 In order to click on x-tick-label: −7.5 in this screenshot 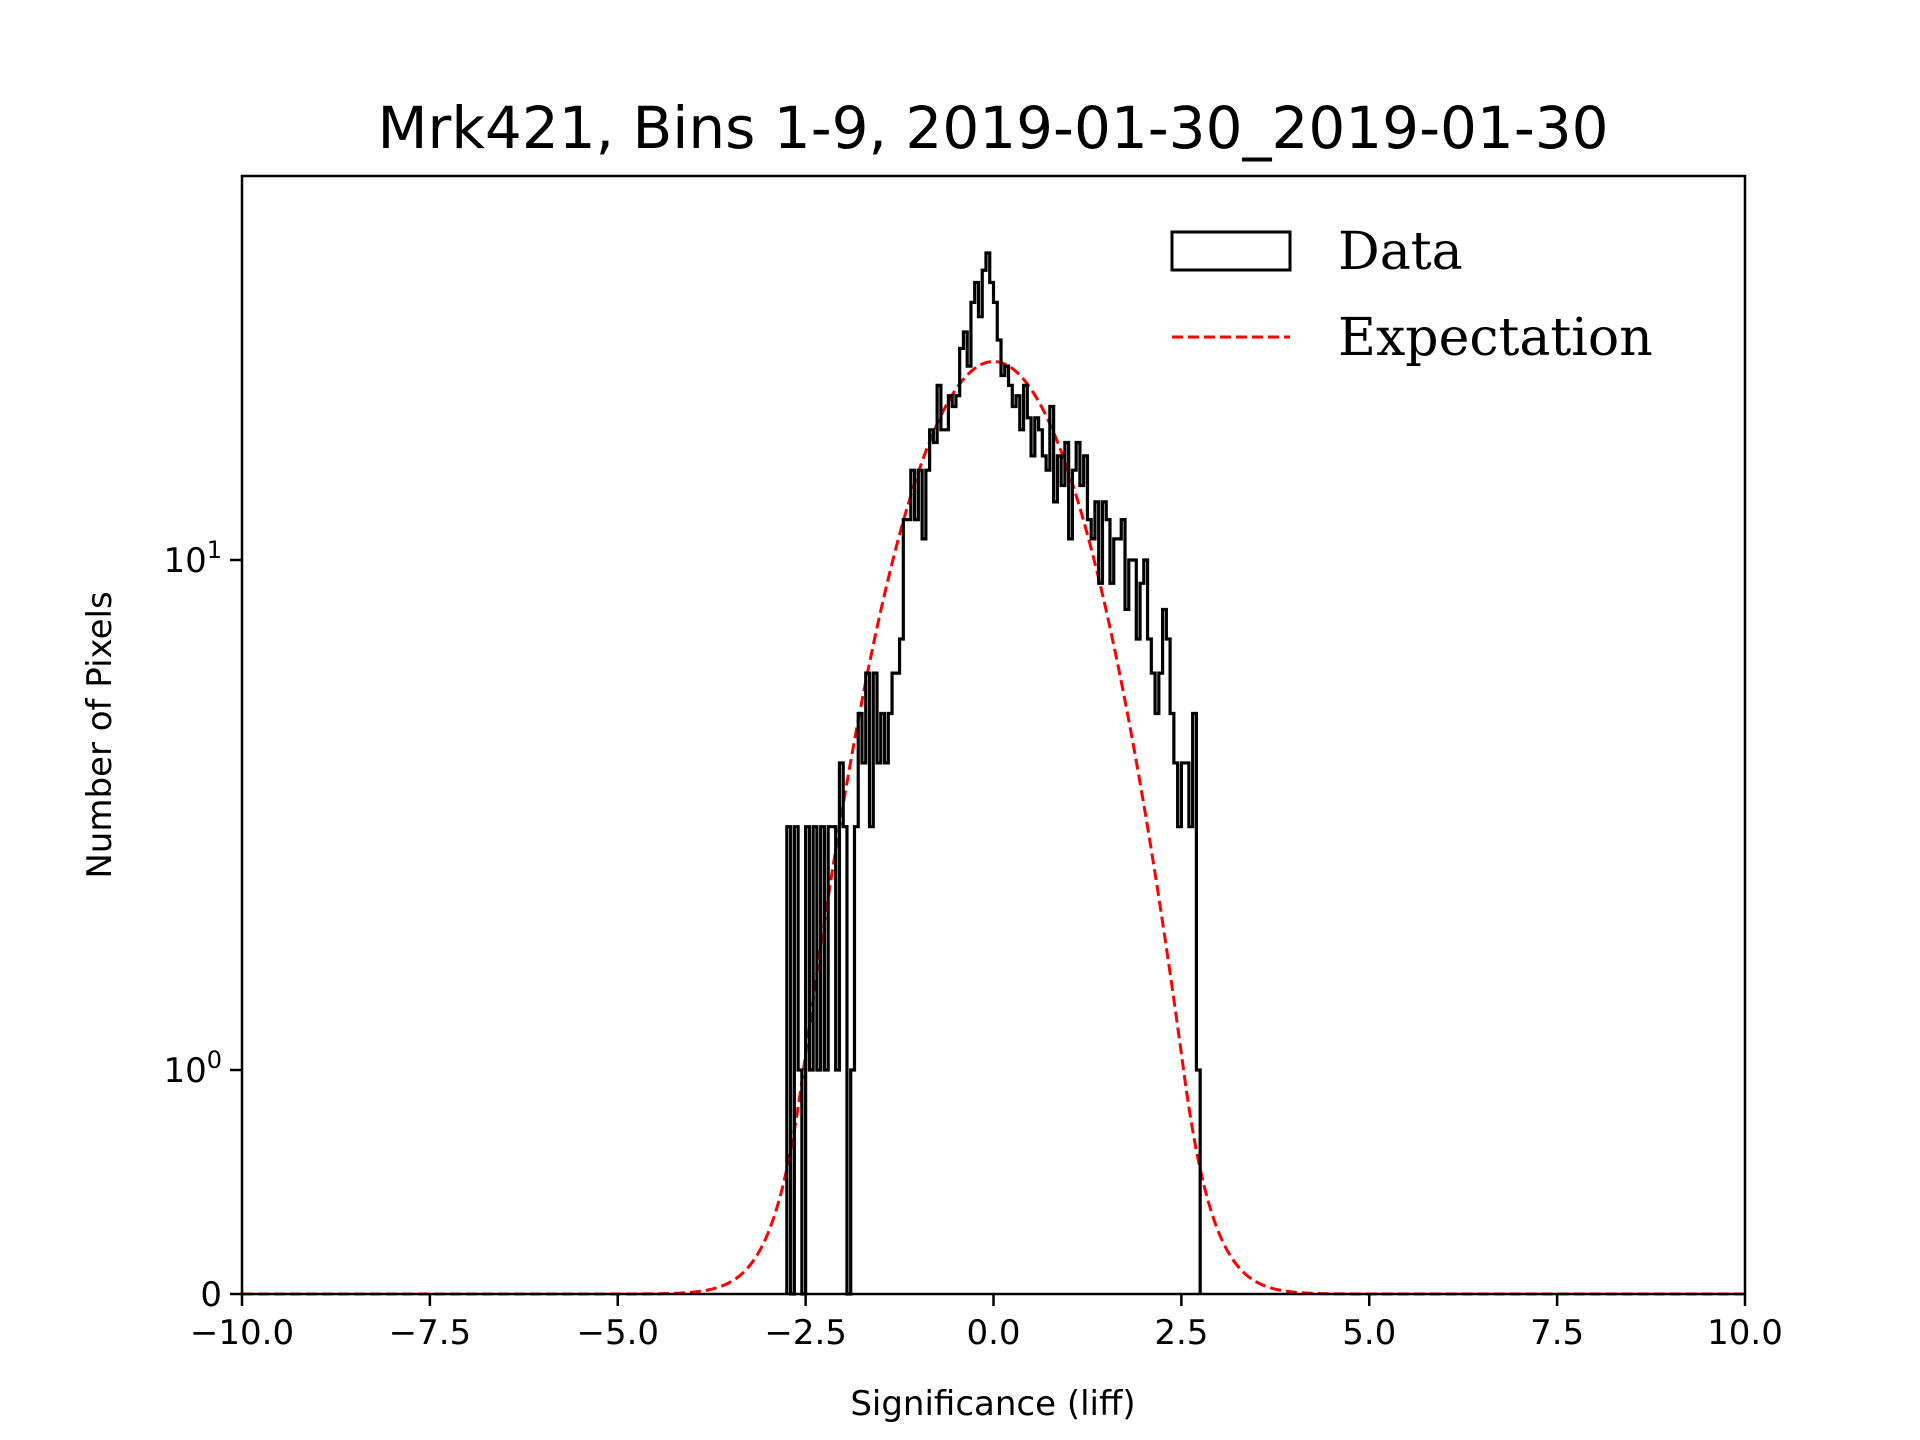, I will do `click(430, 1333)`.